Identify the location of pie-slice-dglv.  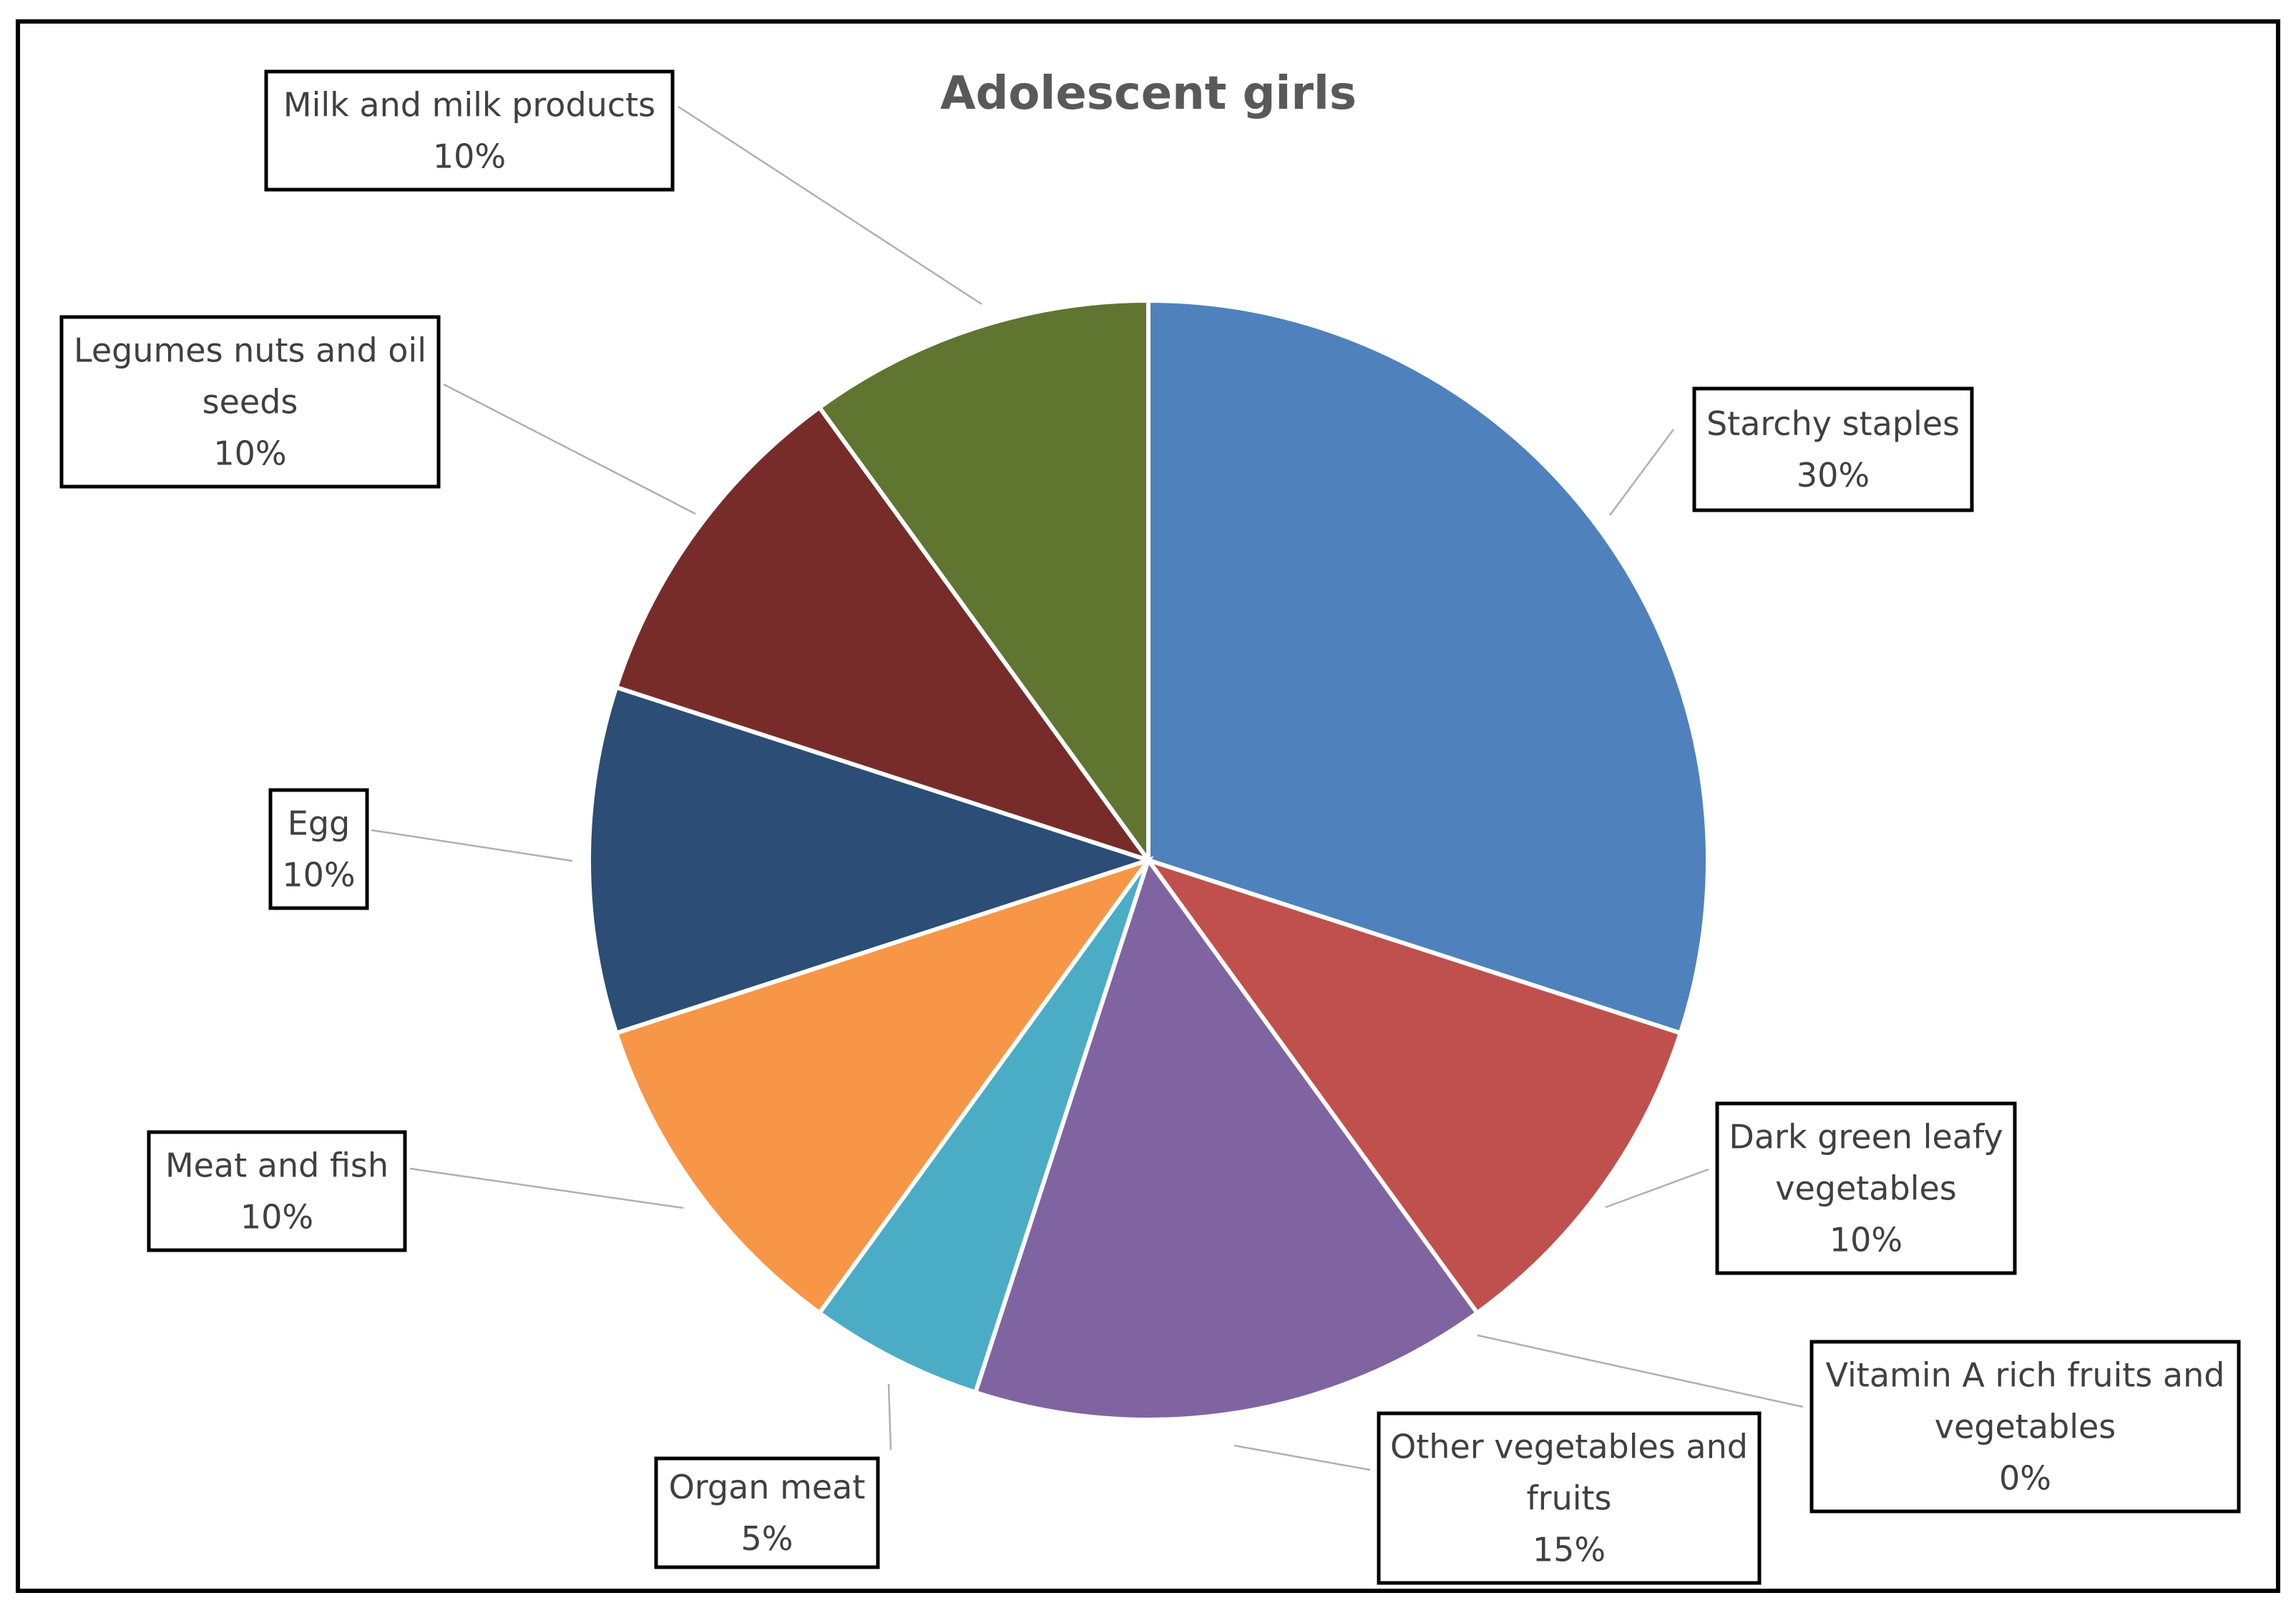
(1413, 1086).